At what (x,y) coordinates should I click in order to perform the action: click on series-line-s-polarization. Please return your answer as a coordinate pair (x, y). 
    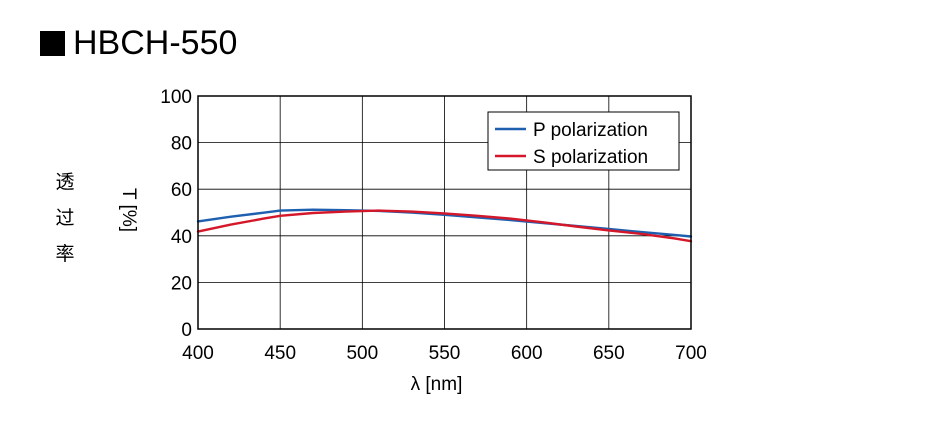
    Looking at the image, I should click on (444, 226).